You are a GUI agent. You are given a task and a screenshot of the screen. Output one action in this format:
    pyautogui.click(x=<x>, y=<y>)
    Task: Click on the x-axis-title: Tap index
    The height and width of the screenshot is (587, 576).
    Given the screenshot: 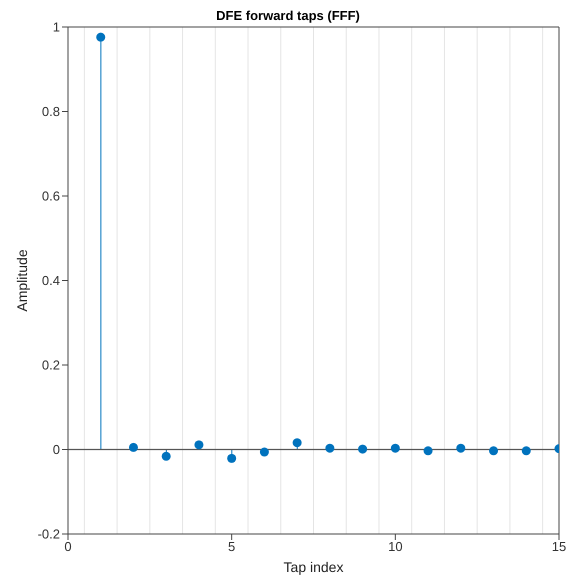 What is the action you would take?
    pyautogui.click(x=314, y=567)
    